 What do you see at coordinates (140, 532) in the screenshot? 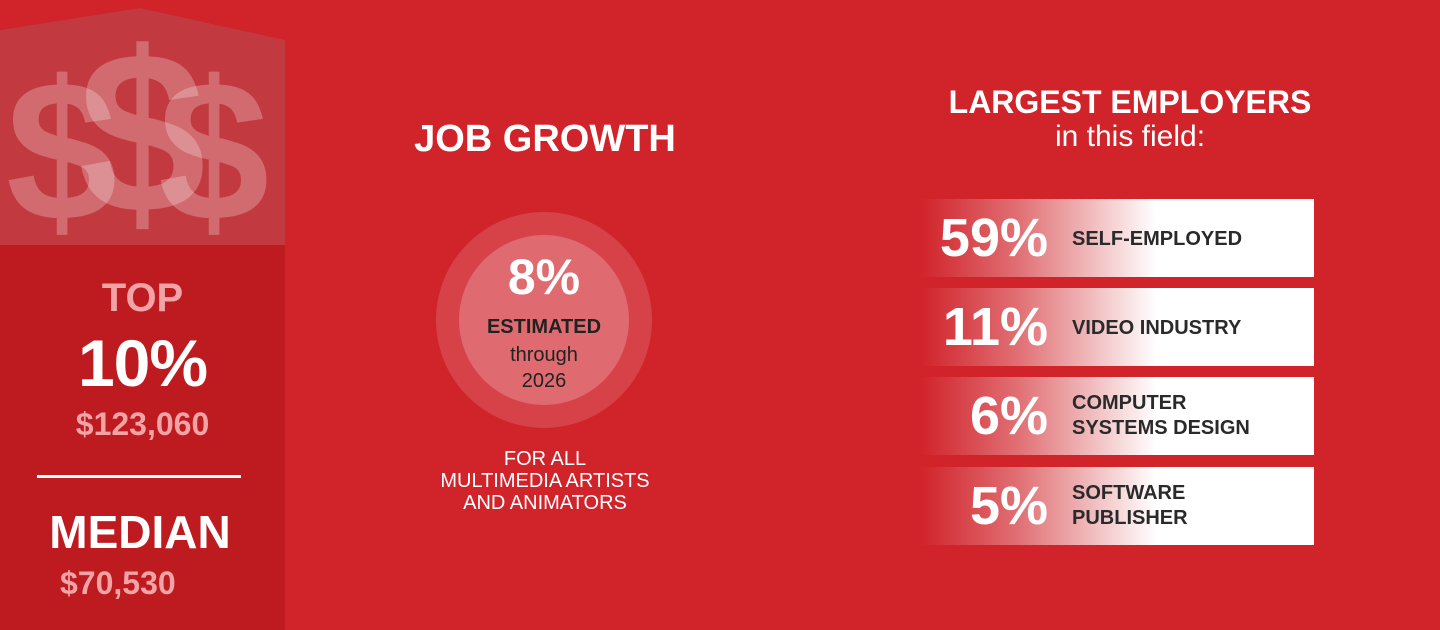
I see `median-label: MEDIAN` at bounding box center [140, 532].